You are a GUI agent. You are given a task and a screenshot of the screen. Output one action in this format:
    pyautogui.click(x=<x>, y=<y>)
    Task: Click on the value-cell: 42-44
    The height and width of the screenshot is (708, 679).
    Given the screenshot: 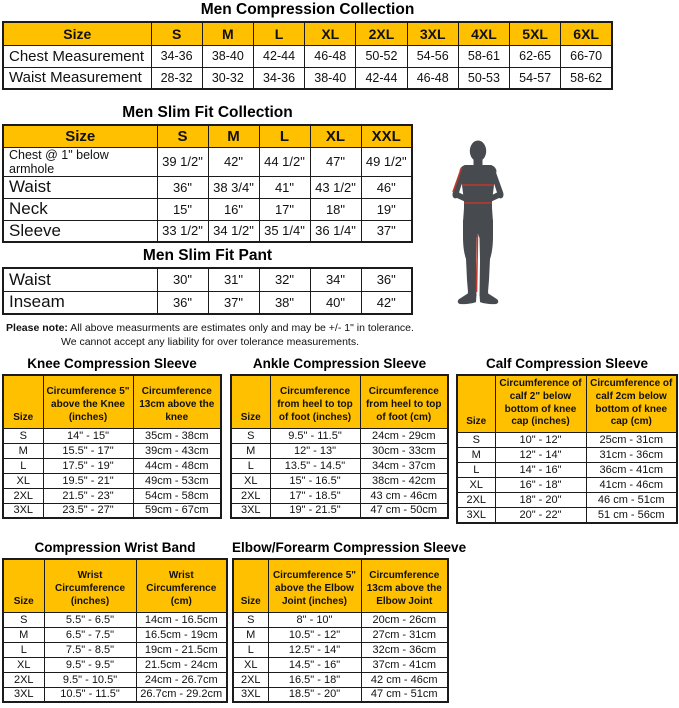 What is the action you would take?
    pyautogui.click(x=381, y=78)
    